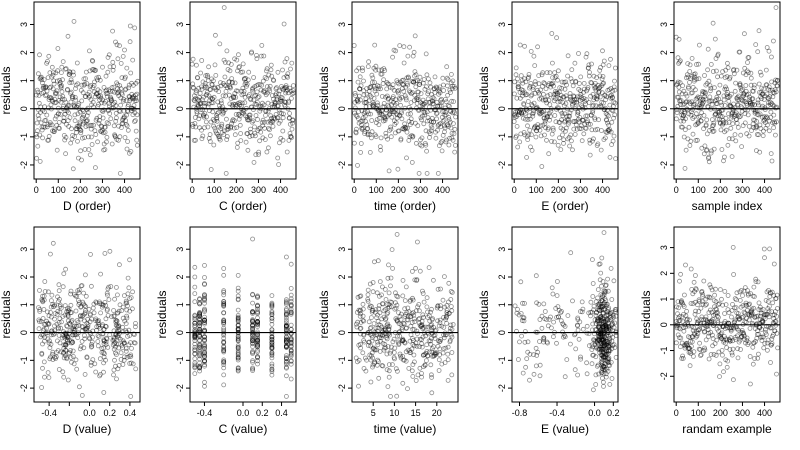  I want to click on y-tick-label: 2, so click(502, 276).